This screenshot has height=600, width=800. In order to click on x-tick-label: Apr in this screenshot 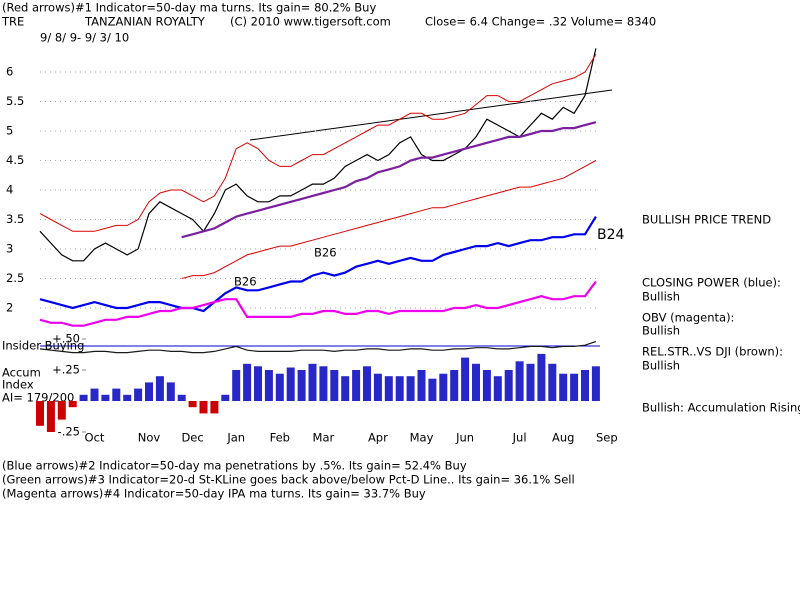, I will do `click(378, 438)`.